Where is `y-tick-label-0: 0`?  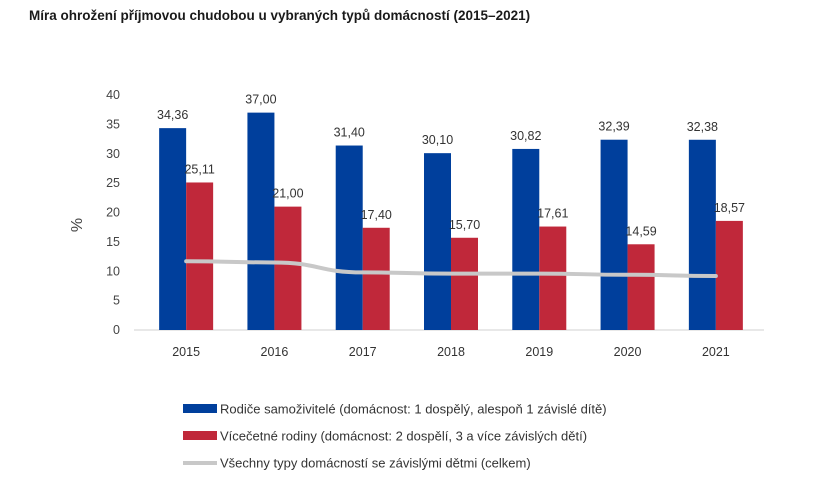 y-tick-label-0: 0 is located at coordinates (116, 330).